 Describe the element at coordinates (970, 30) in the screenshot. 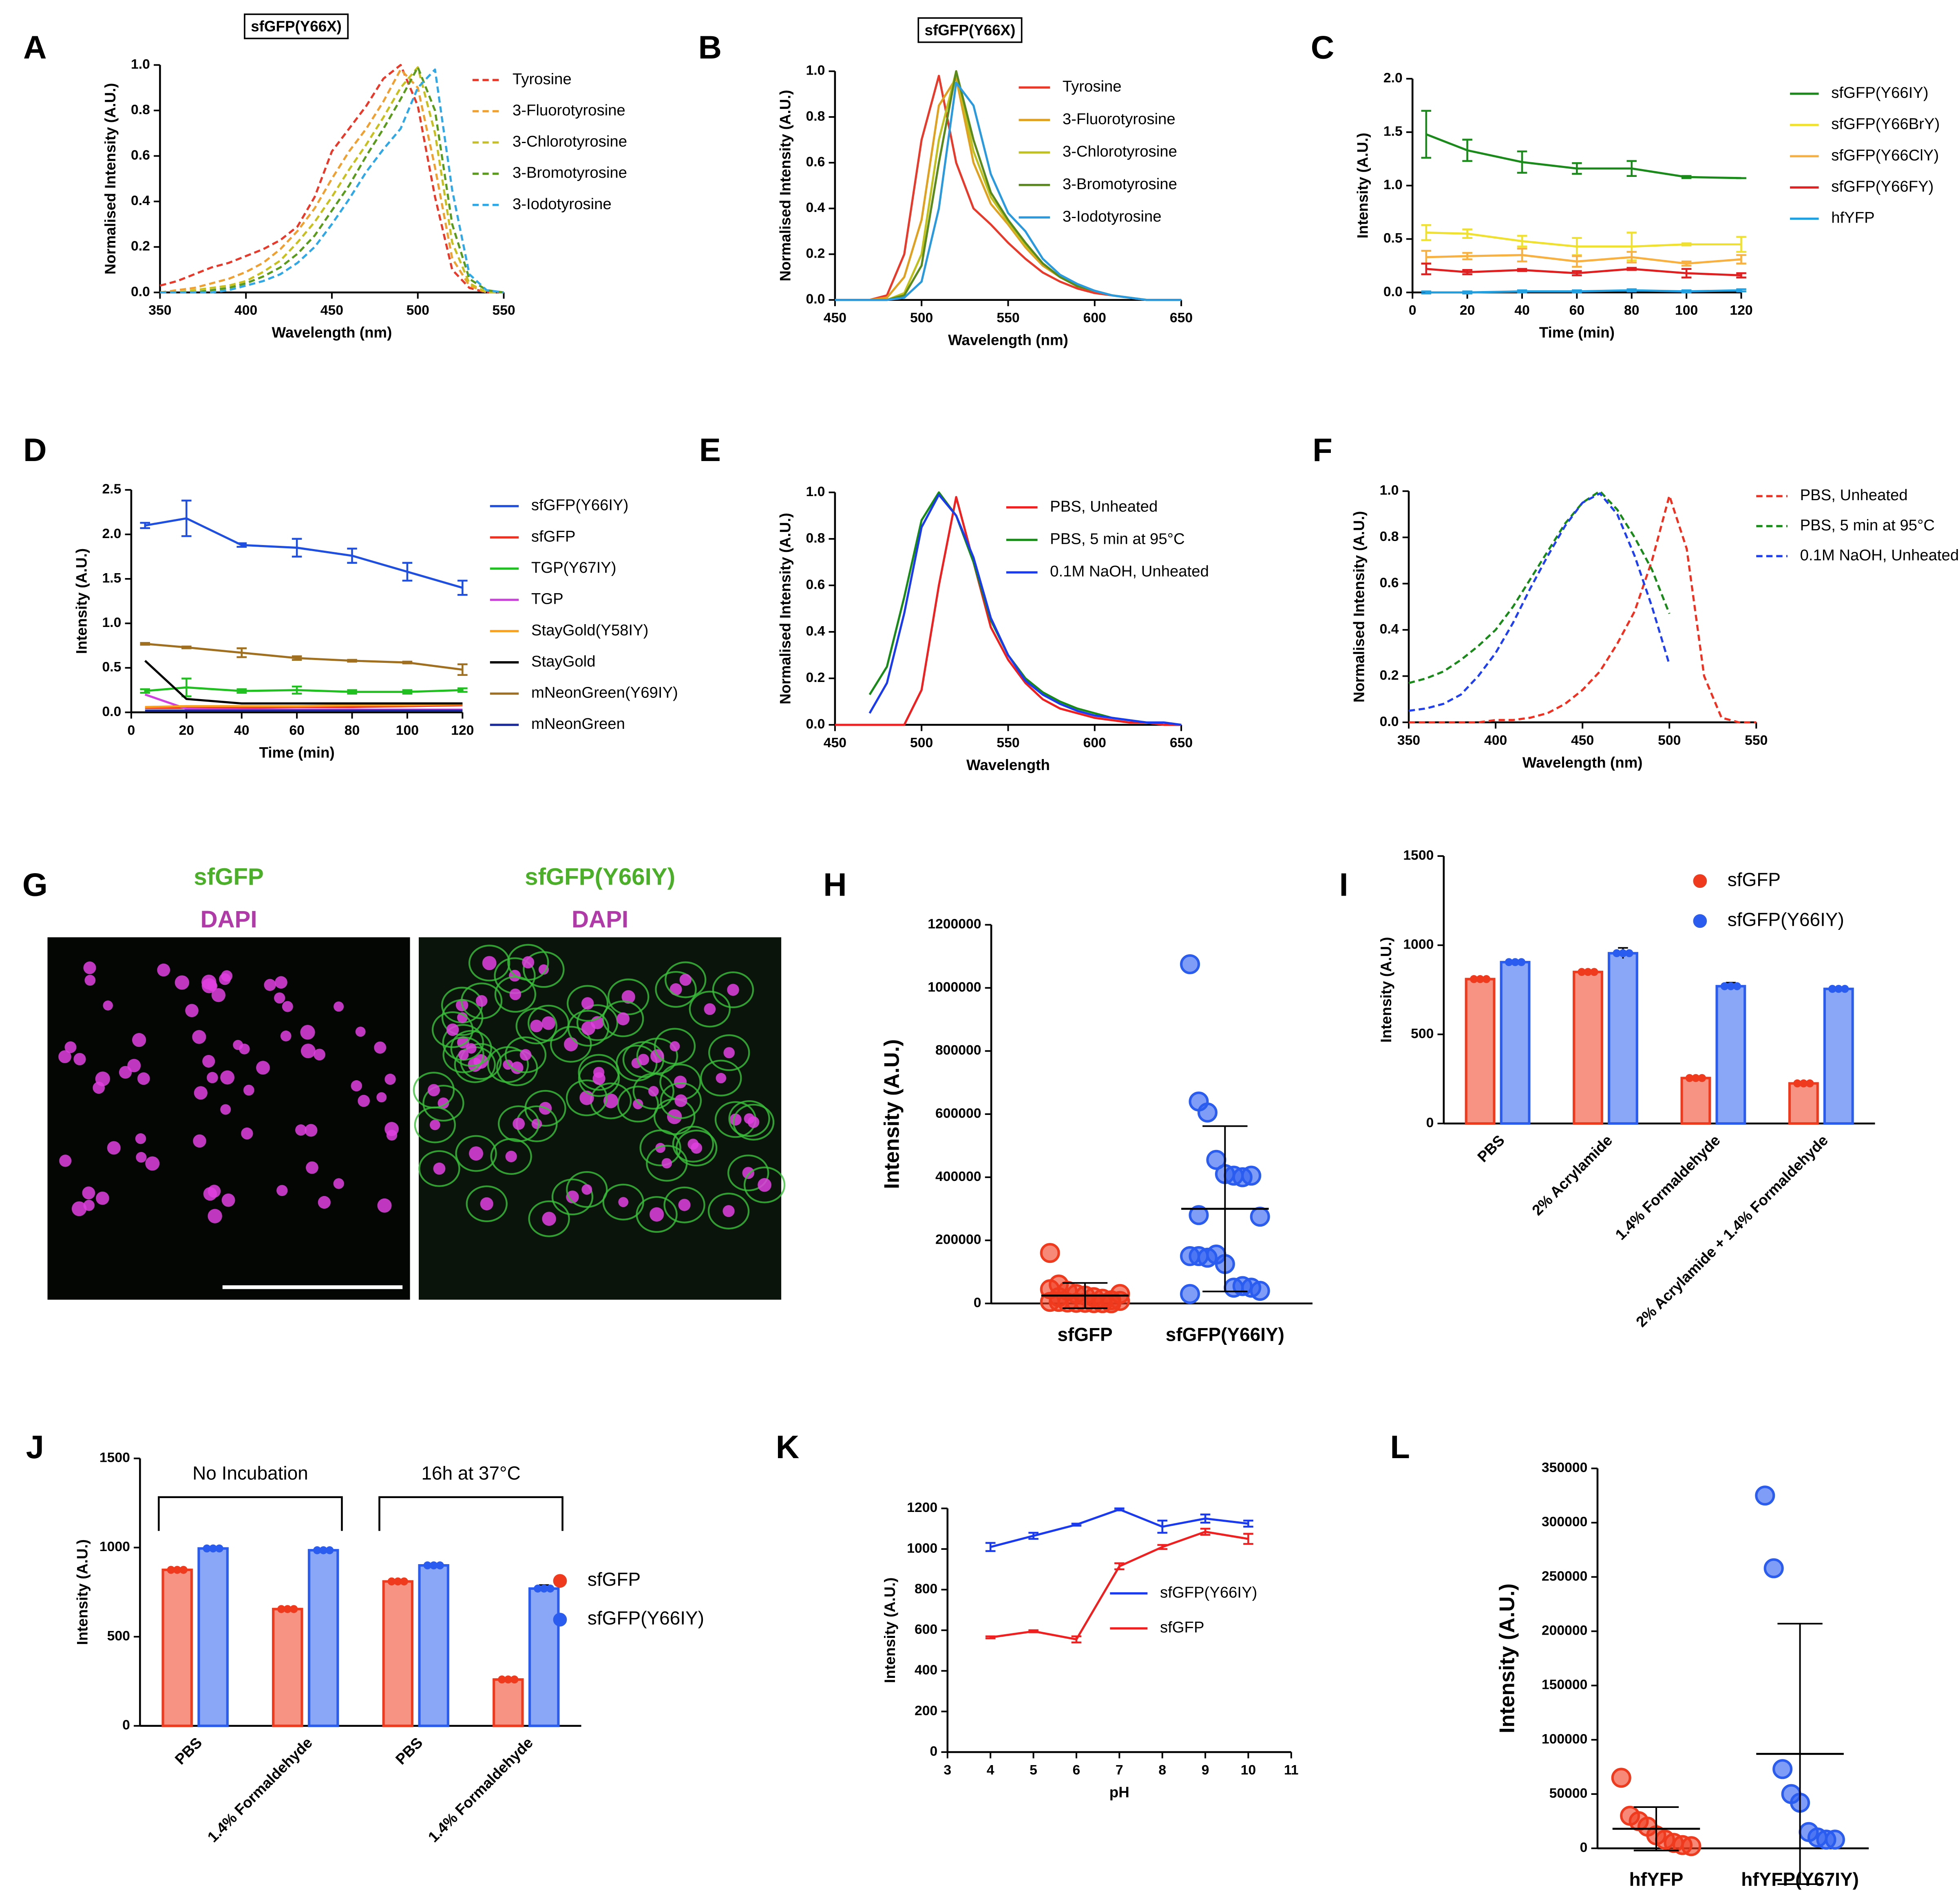

I see `title-box` at that location.